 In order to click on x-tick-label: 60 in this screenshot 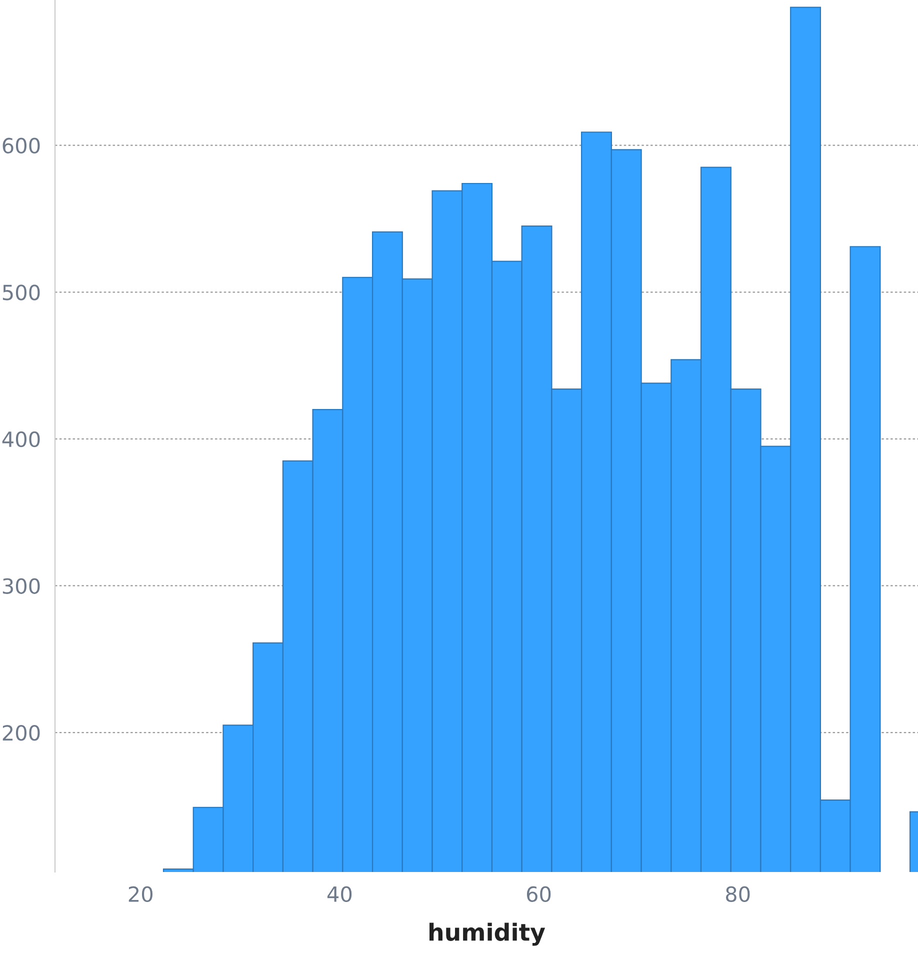, I will do `click(538, 894)`.